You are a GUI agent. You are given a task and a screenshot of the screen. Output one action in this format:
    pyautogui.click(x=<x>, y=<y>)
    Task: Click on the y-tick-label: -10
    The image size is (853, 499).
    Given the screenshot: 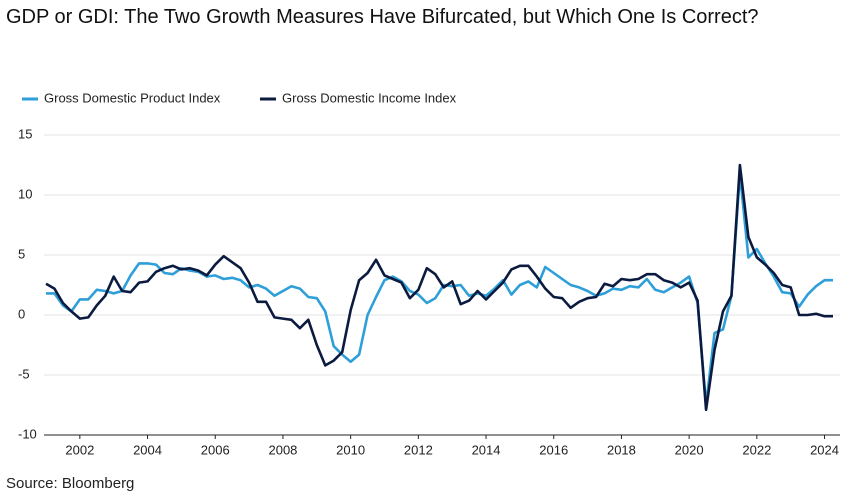 What is the action you would take?
    pyautogui.click(x=27, y=433)
    